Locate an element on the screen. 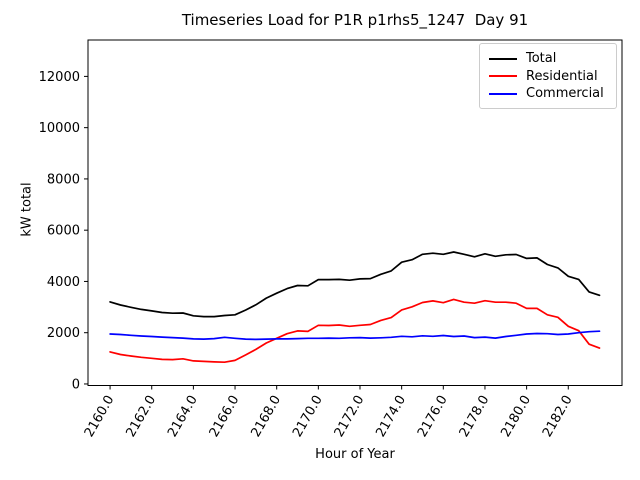 This screenshot has height=480, width=640. y-tick-label: 4000 is located at coordinates (63, 282).